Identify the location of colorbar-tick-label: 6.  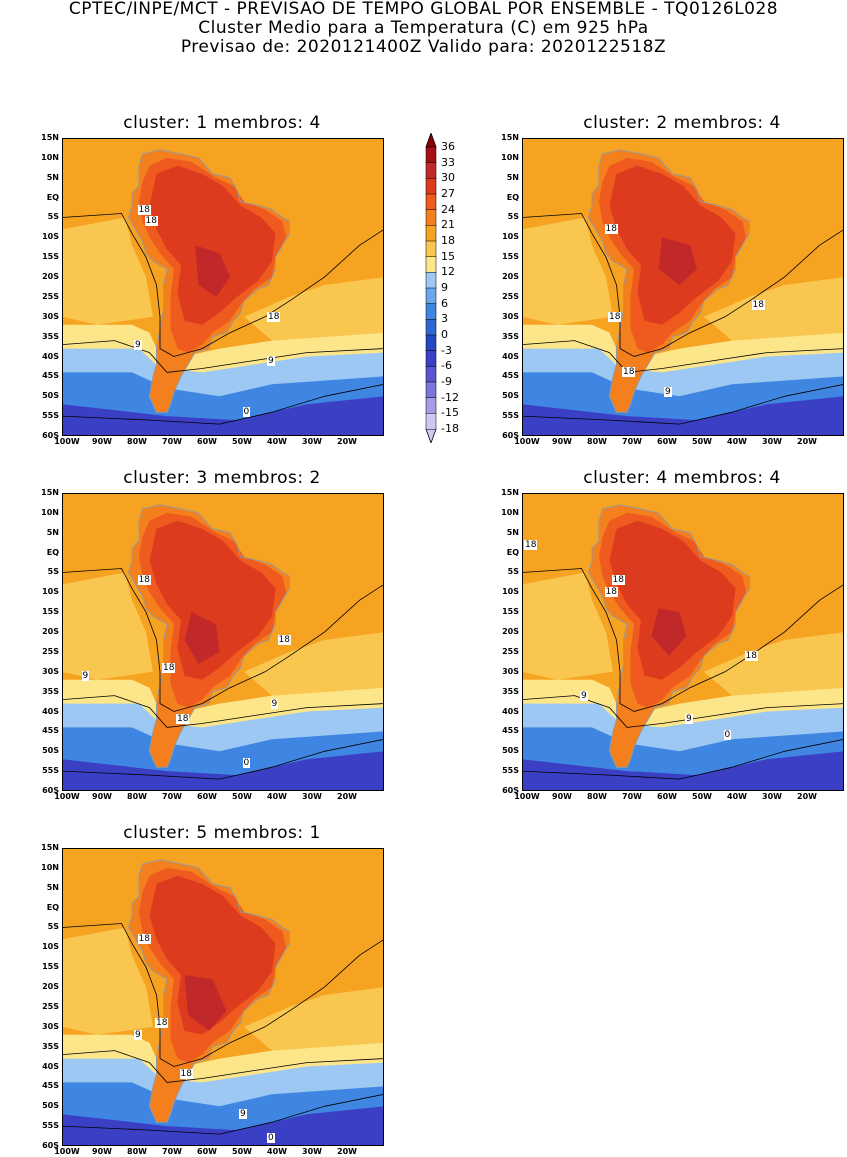
(444, 303).